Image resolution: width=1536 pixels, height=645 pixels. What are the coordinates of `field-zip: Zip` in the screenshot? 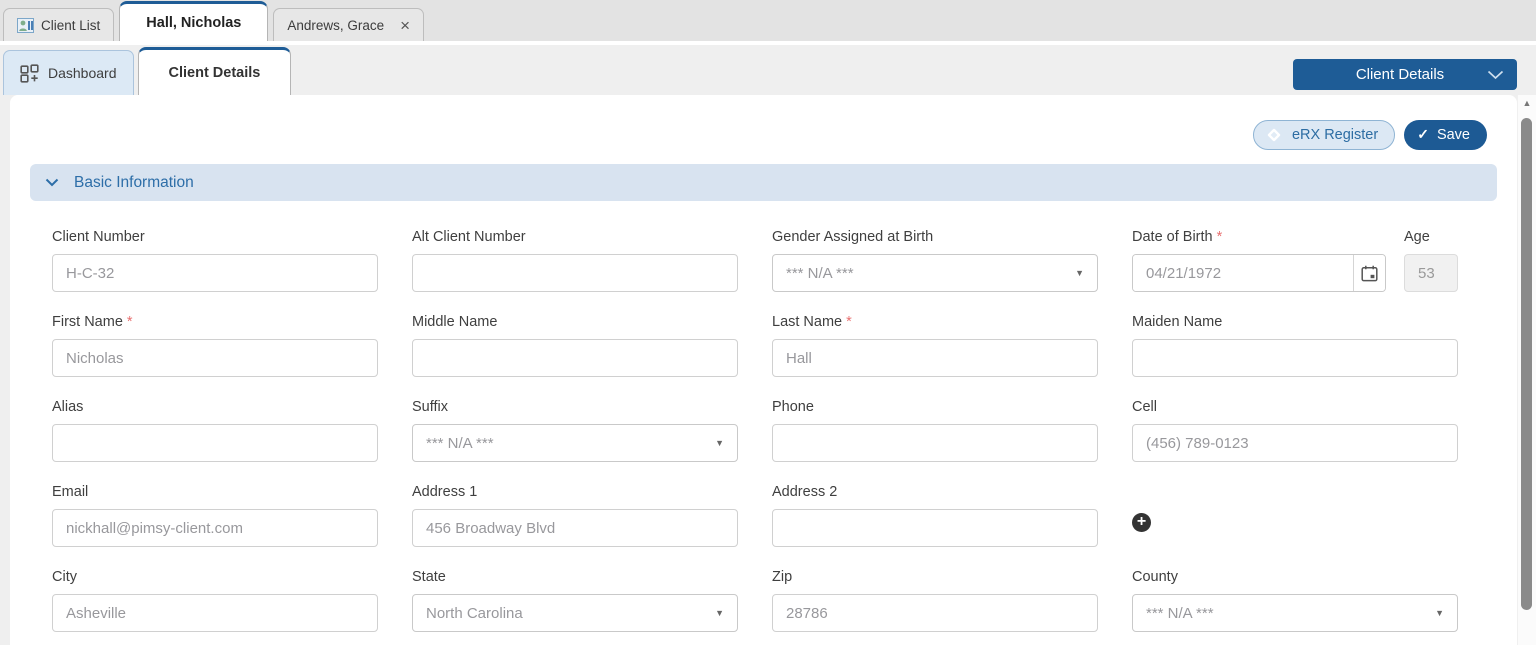 It's located at (935, 600).